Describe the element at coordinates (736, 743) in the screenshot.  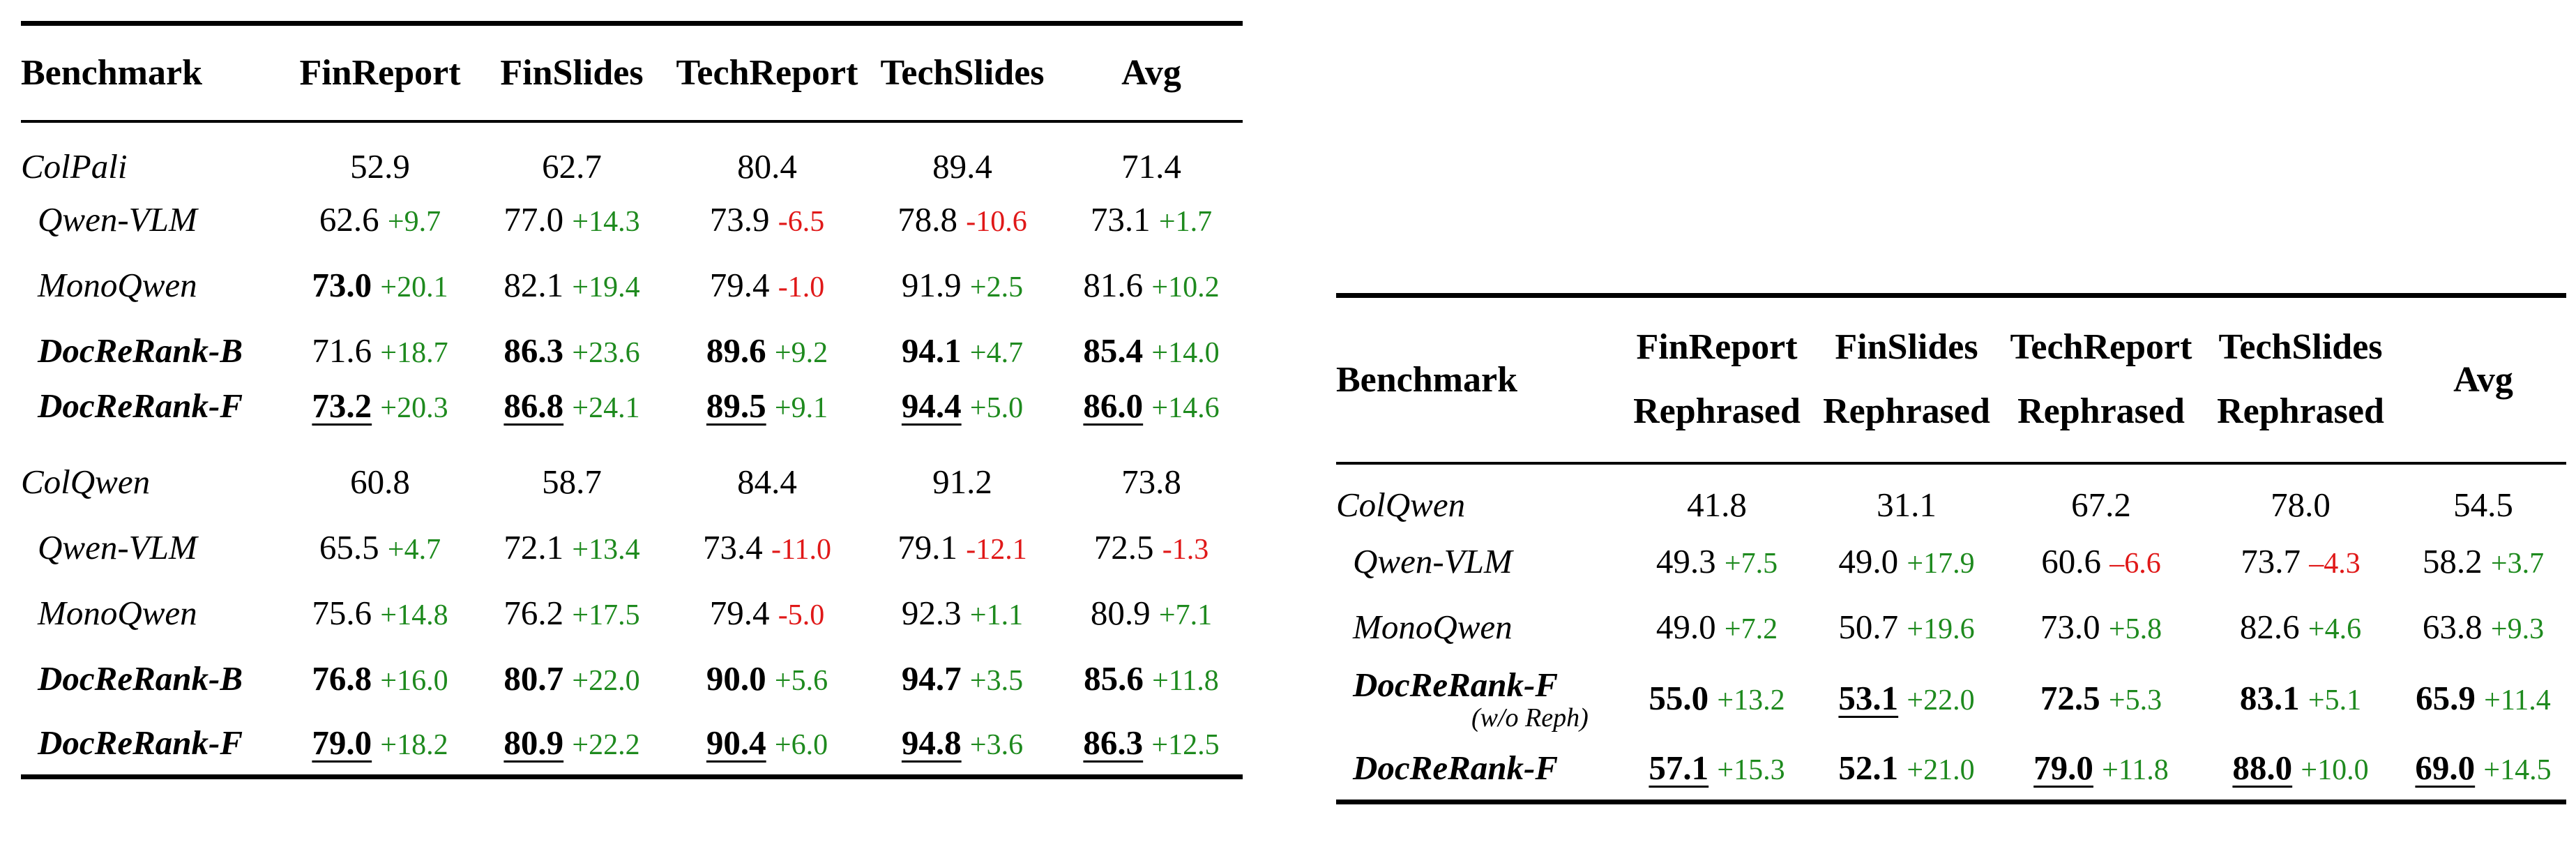
I see `score-value: 90.4` at that location.